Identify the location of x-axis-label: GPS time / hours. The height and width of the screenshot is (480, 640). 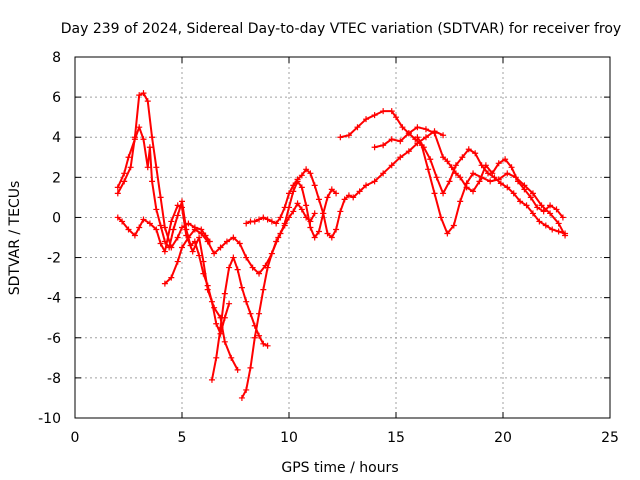
(339, 468).